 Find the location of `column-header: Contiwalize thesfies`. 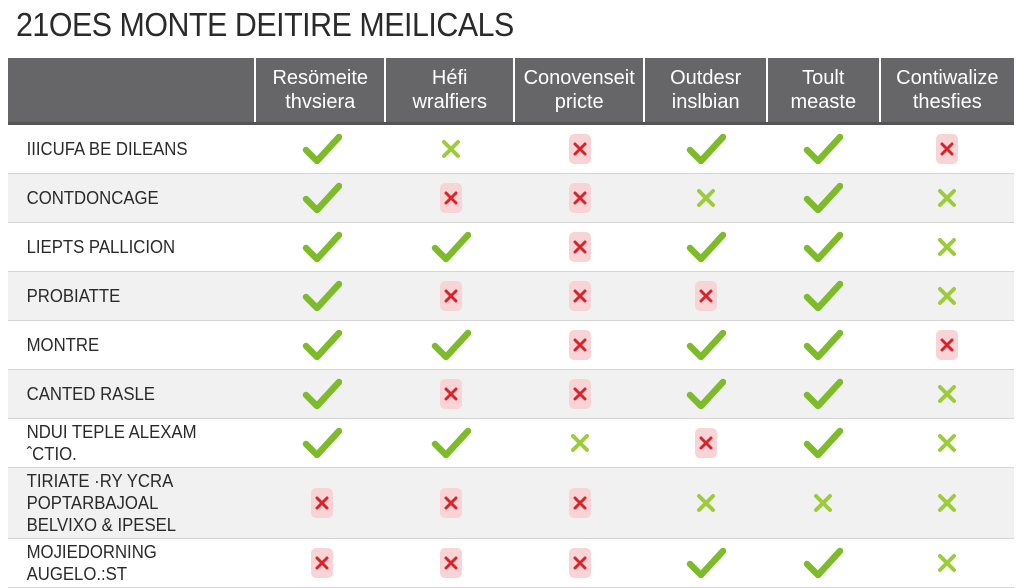

column-header: Contiwalize thesfies is located at coordinates (946, 90).